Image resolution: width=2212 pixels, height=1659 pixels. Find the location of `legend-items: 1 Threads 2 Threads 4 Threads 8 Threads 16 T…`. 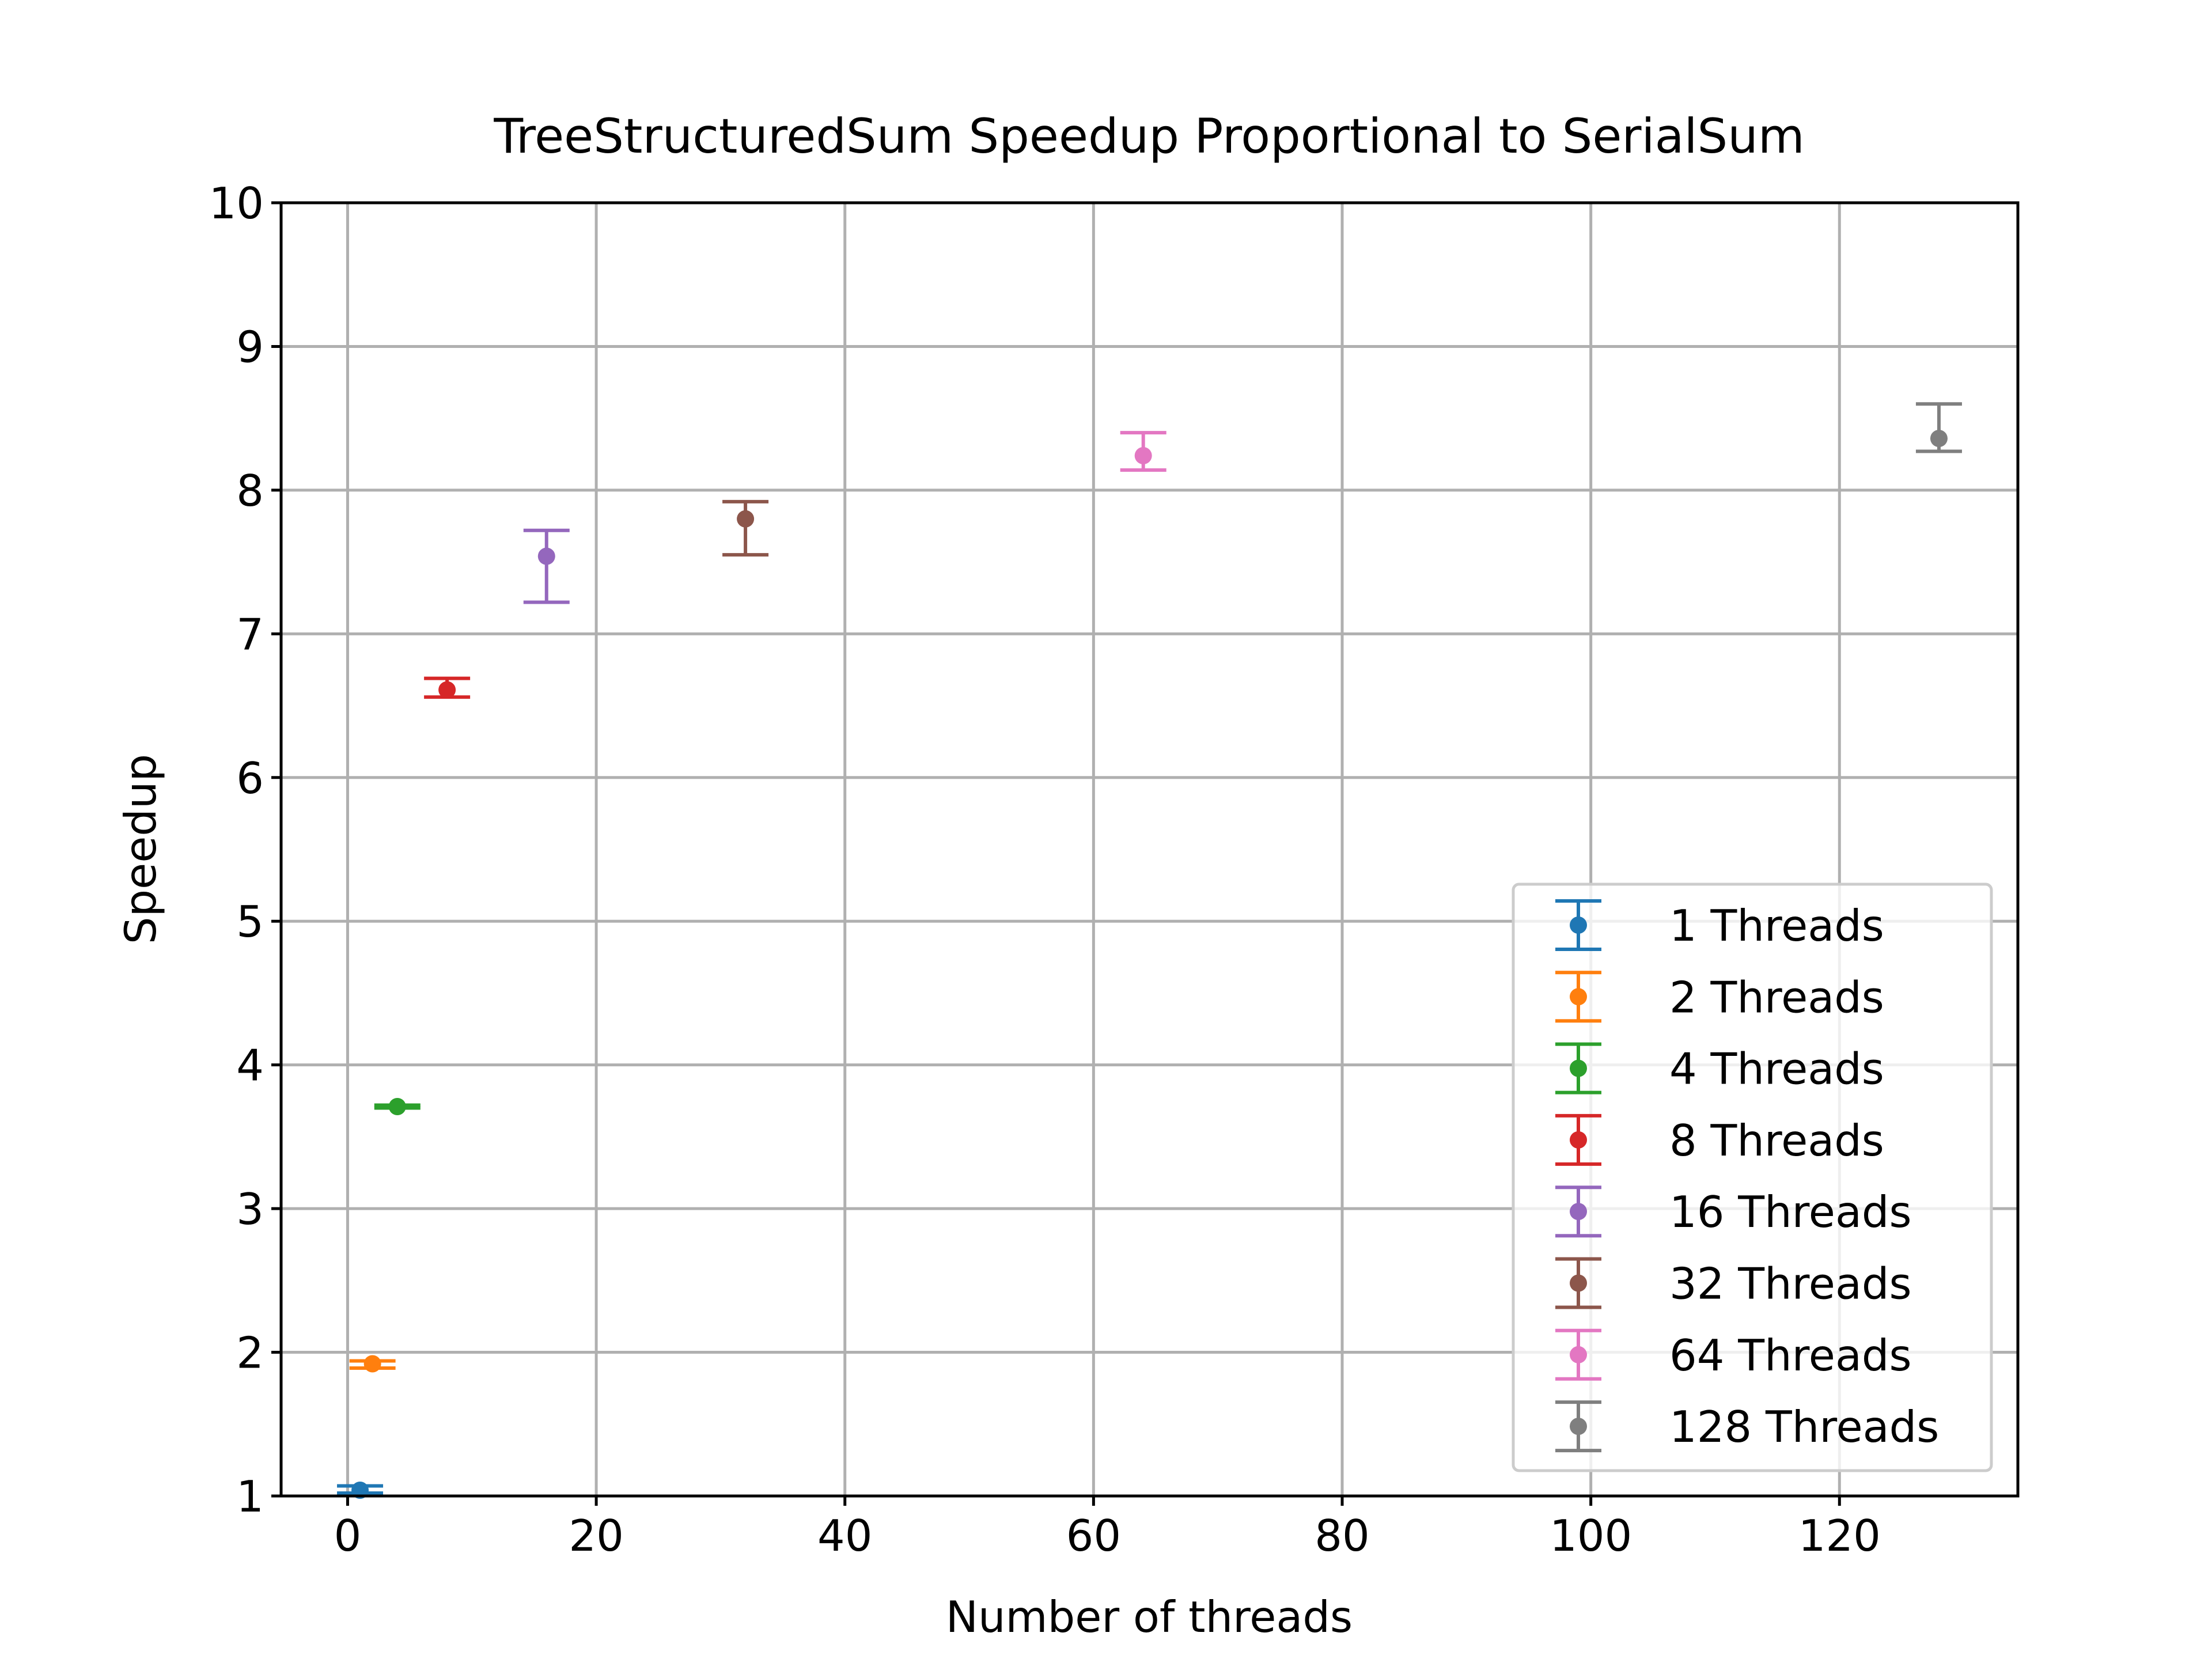

legend-items: 1 Threads 2 Threads 4 Threads 8 Threads 16 T… is located at coordinates (1747, 1176).